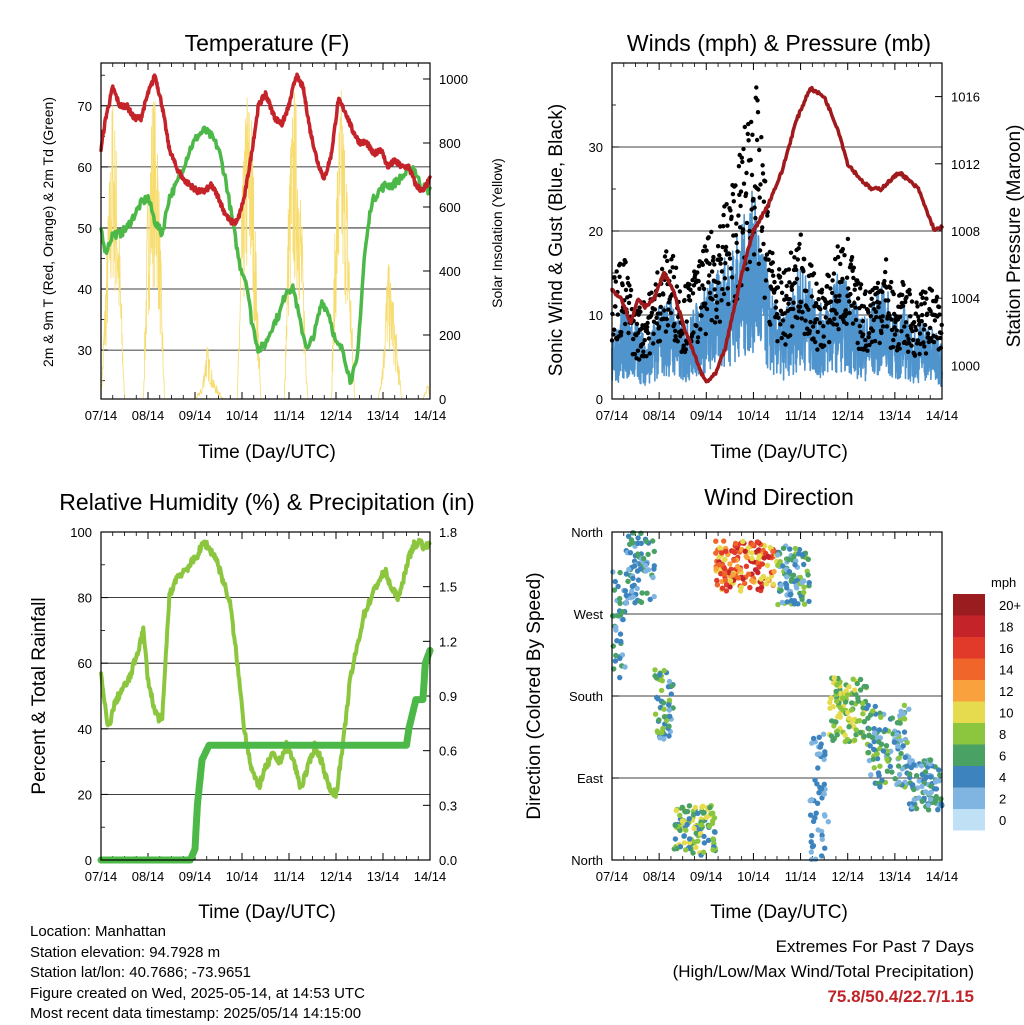 The height and width of the screenshot is (1025, 1024). Describe the element at coordinates (448, 532) in the screenshot. I see `y2-tick-label: 1.8` at that location.